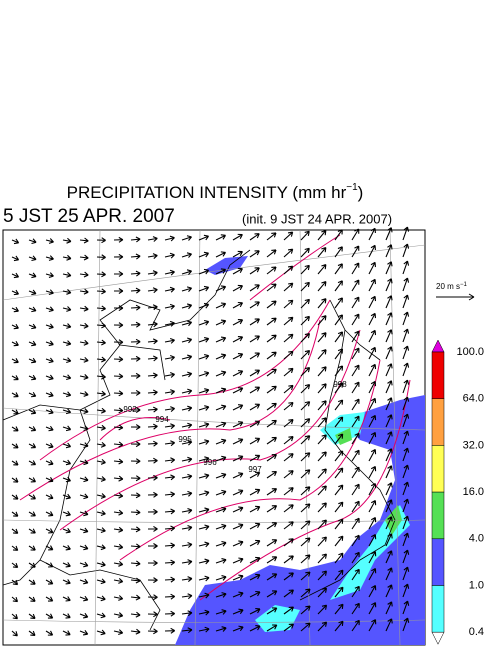 The height and width of the screenshot is (650, 500). What do you see at coordinates (340, 384) in the screenshot?
I see `contour-label: 998` at bounding box center [340, 384].